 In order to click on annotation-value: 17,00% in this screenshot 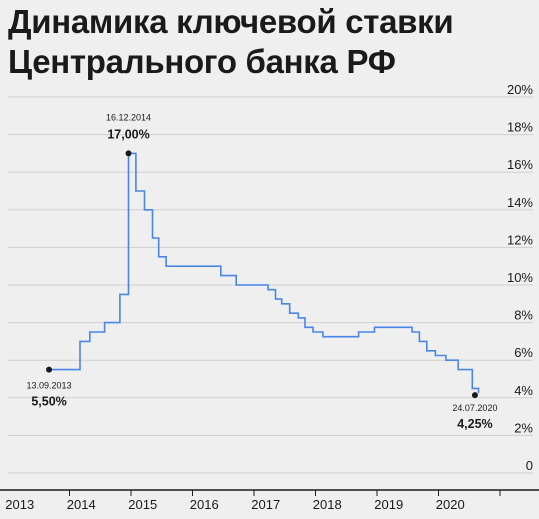, I will do `click(128, 134)`.